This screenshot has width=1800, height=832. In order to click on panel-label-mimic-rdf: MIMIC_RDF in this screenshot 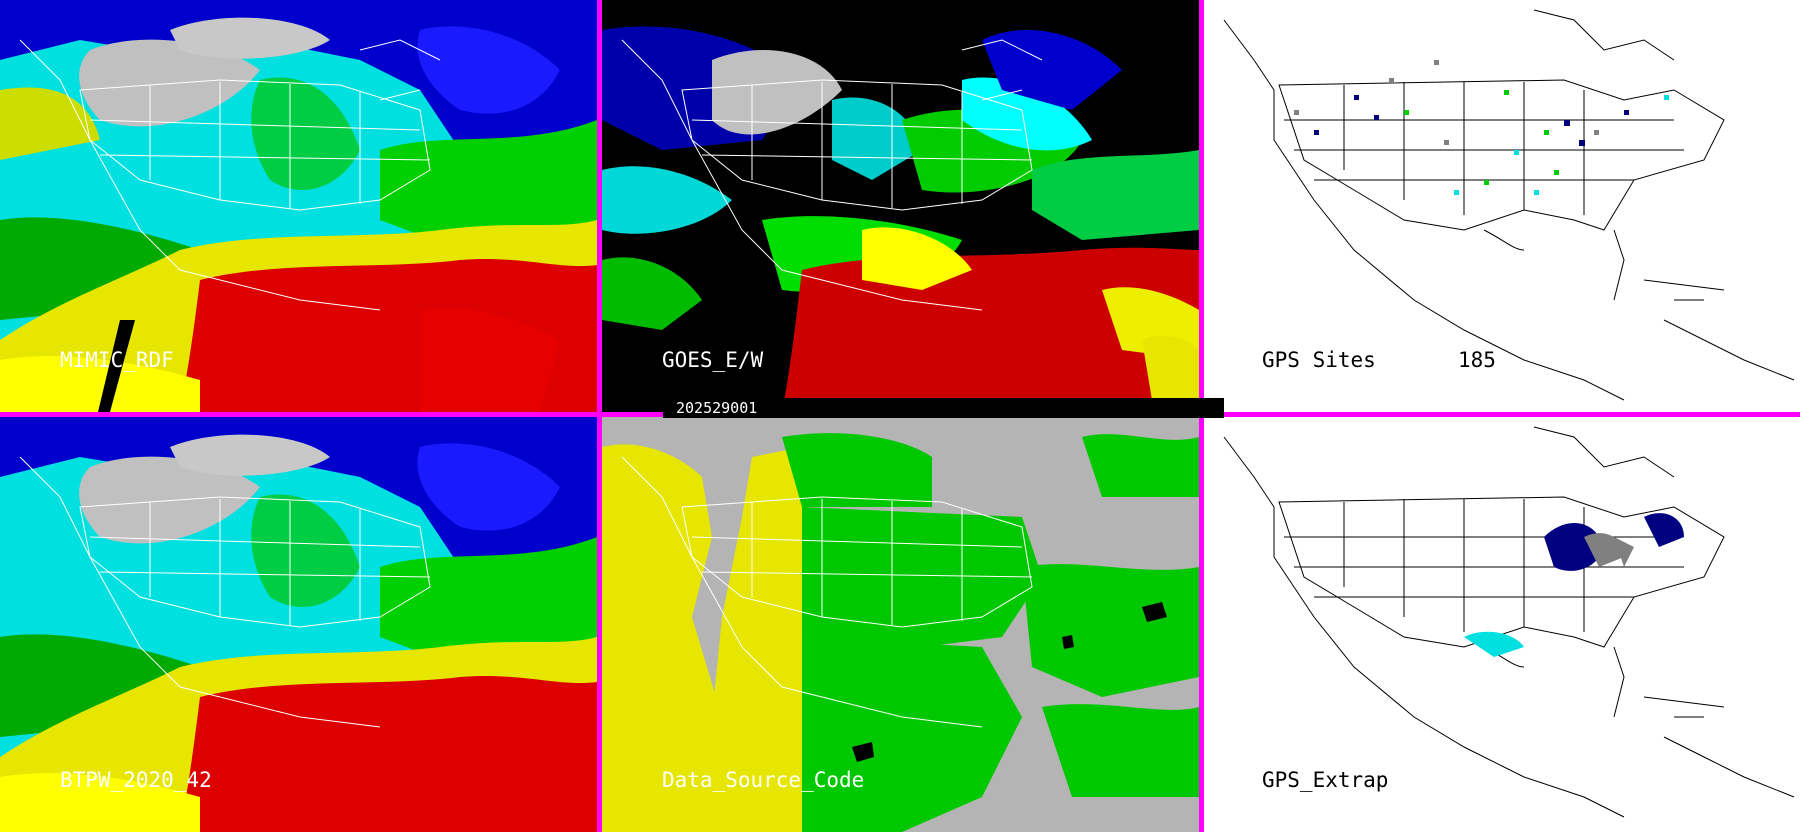, I will do `click(117, 360)`.